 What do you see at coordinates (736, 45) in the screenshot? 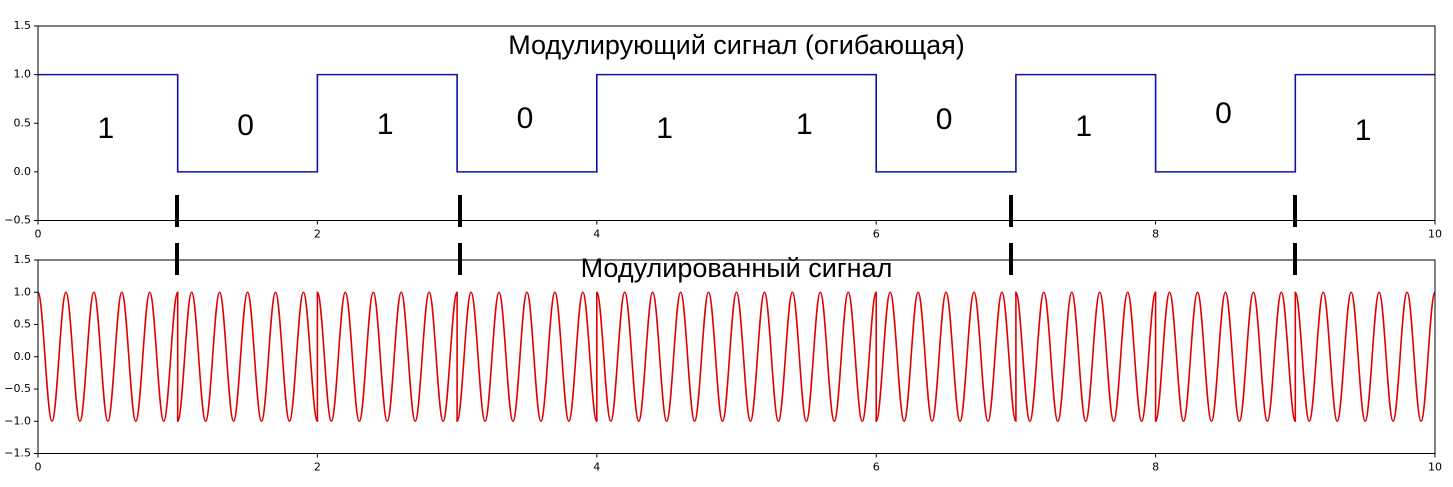
I see `chart-title: Модулирующий сигнал (огибающая)` at bounding box center [736, 45].